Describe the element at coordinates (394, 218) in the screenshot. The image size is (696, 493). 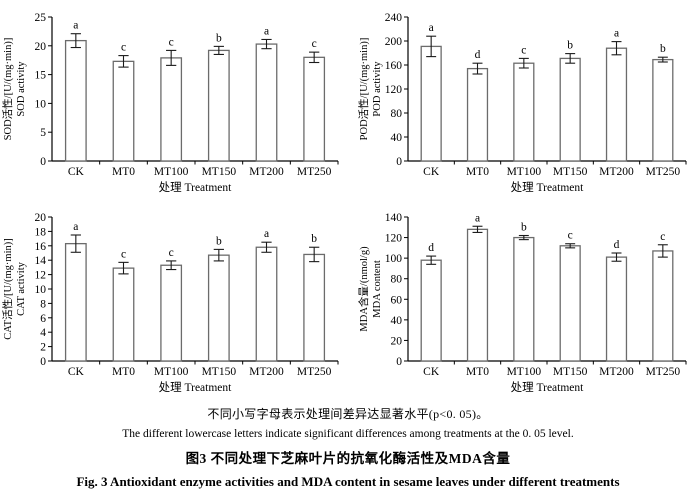
I see `y-tick-label: 140` at that location.